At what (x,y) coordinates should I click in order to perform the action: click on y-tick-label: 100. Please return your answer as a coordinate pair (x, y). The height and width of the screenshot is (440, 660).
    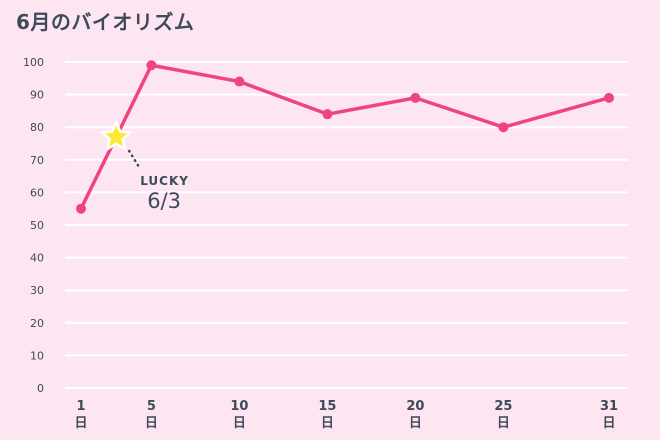
    Looking at the image, I should click on (33, 62).